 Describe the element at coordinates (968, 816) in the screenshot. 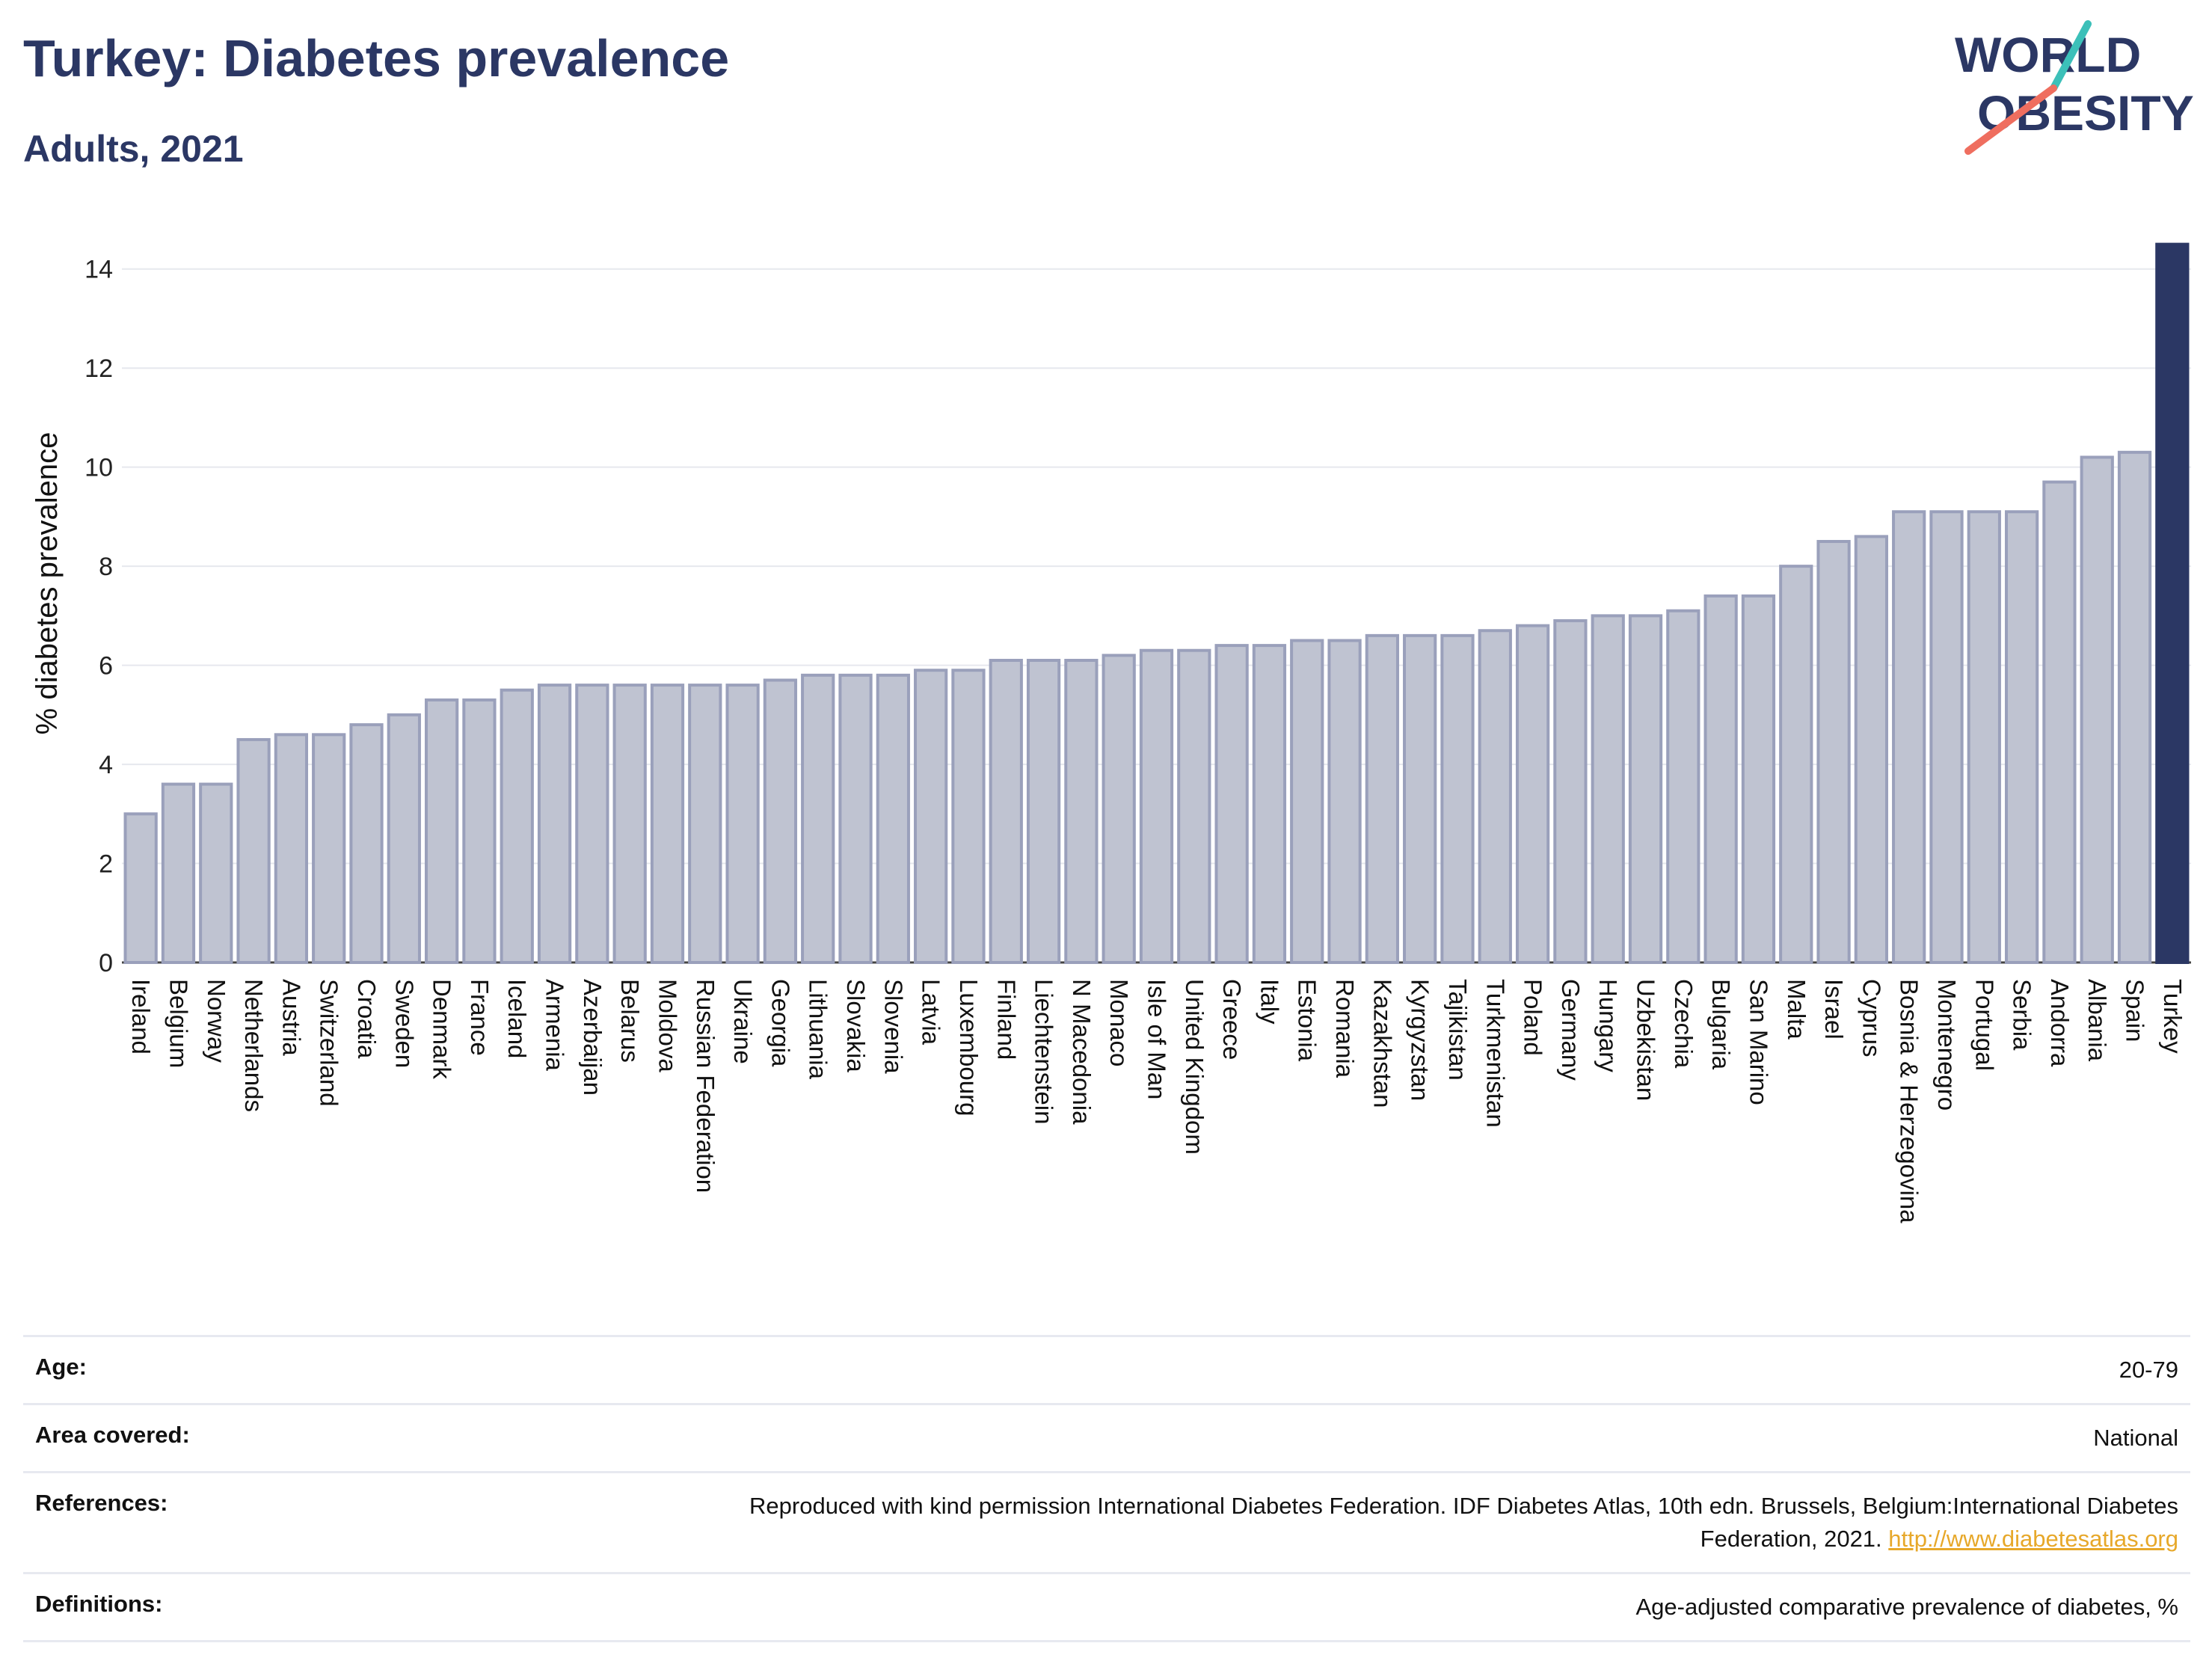

I see `bar-luxembourg` at that location.